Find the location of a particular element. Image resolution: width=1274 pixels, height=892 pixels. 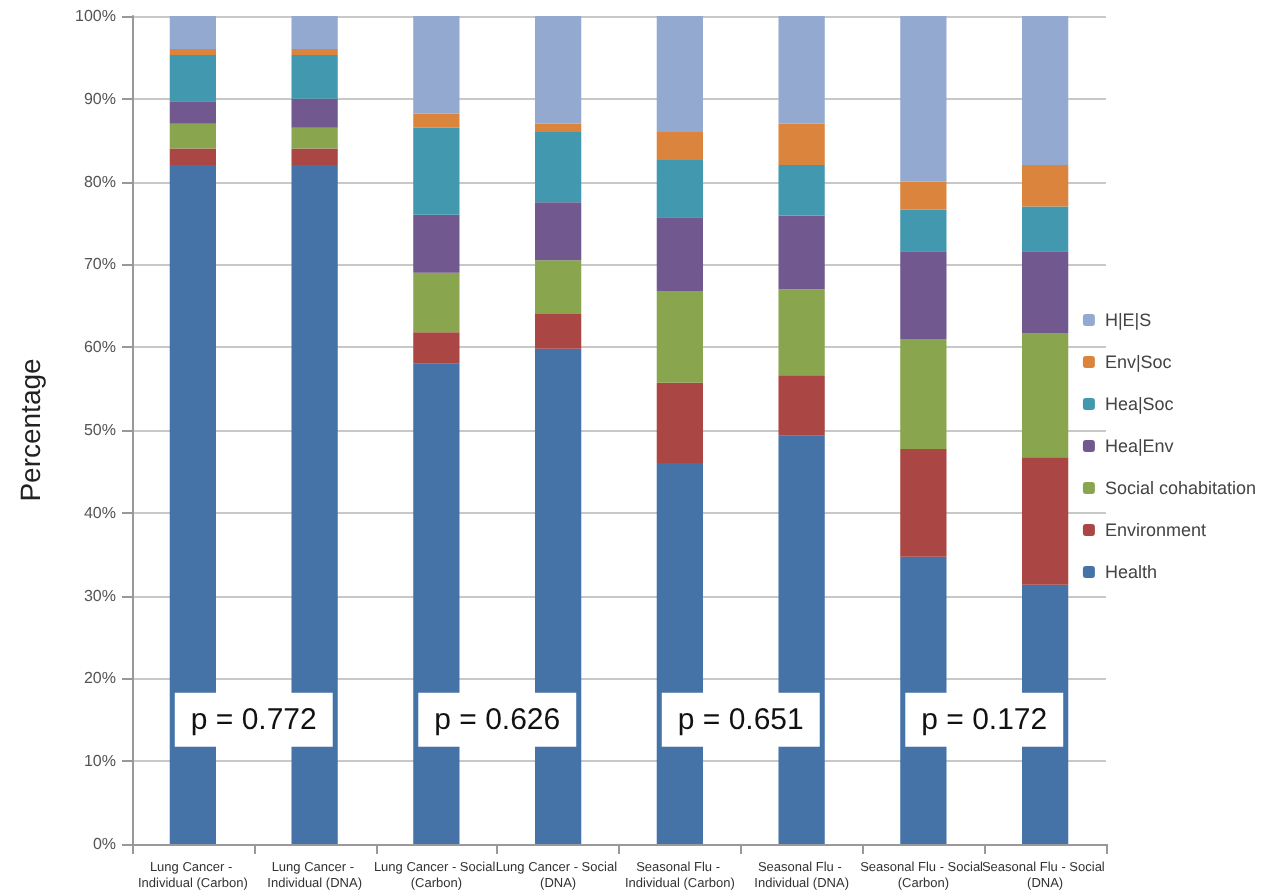

y-tick-label: 20% is located at coordinates (99, 678).